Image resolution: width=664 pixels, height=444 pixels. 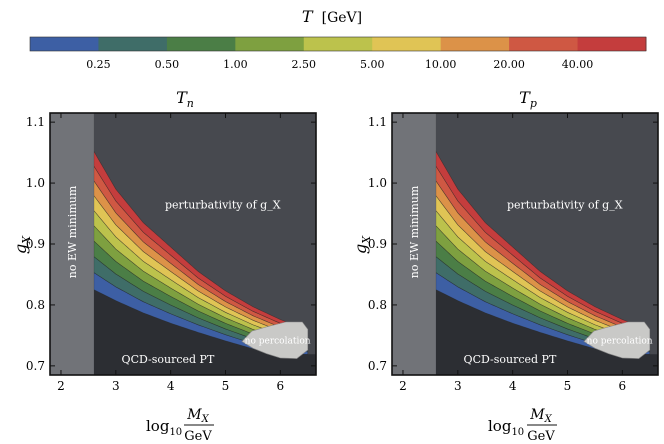 I want to click on colorbar-tick-label: 5.00, so click(x=372, y=64).